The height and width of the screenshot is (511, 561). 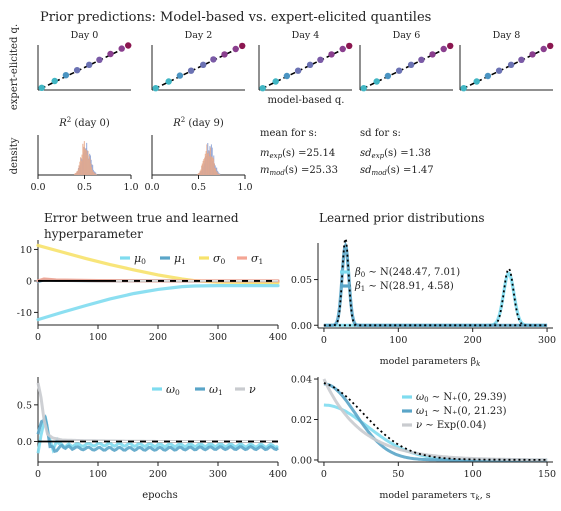 I want to click on stats-mean-exp: mexp(s) =25.14, so click(x=297, y=154).